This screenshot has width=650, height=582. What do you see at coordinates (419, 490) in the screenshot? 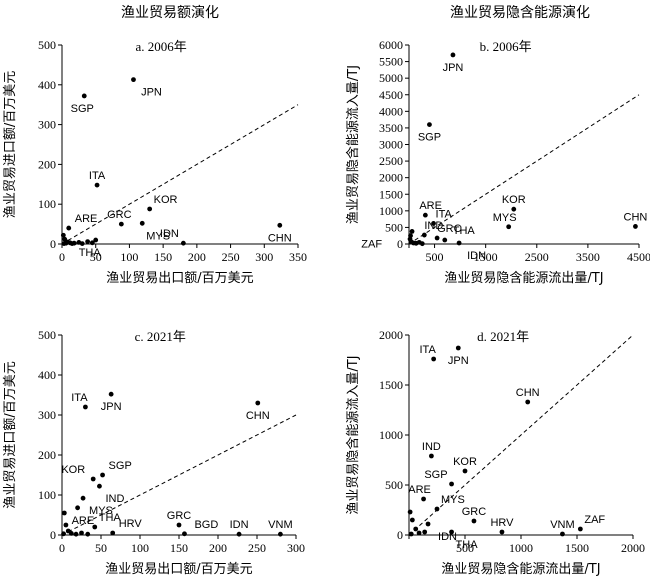
I see `point-label: ARE` at bounding box center [419, 490].